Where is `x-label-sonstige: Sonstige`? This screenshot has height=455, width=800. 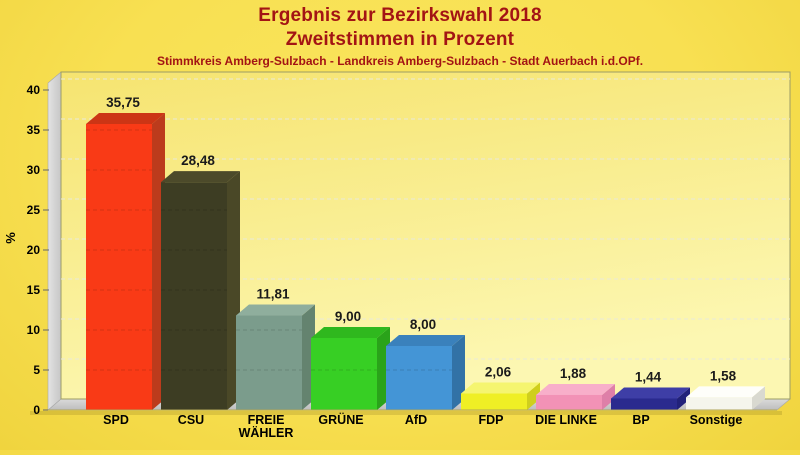 x-label-sonstige: Sonstige is located at coordinates (716, 420).